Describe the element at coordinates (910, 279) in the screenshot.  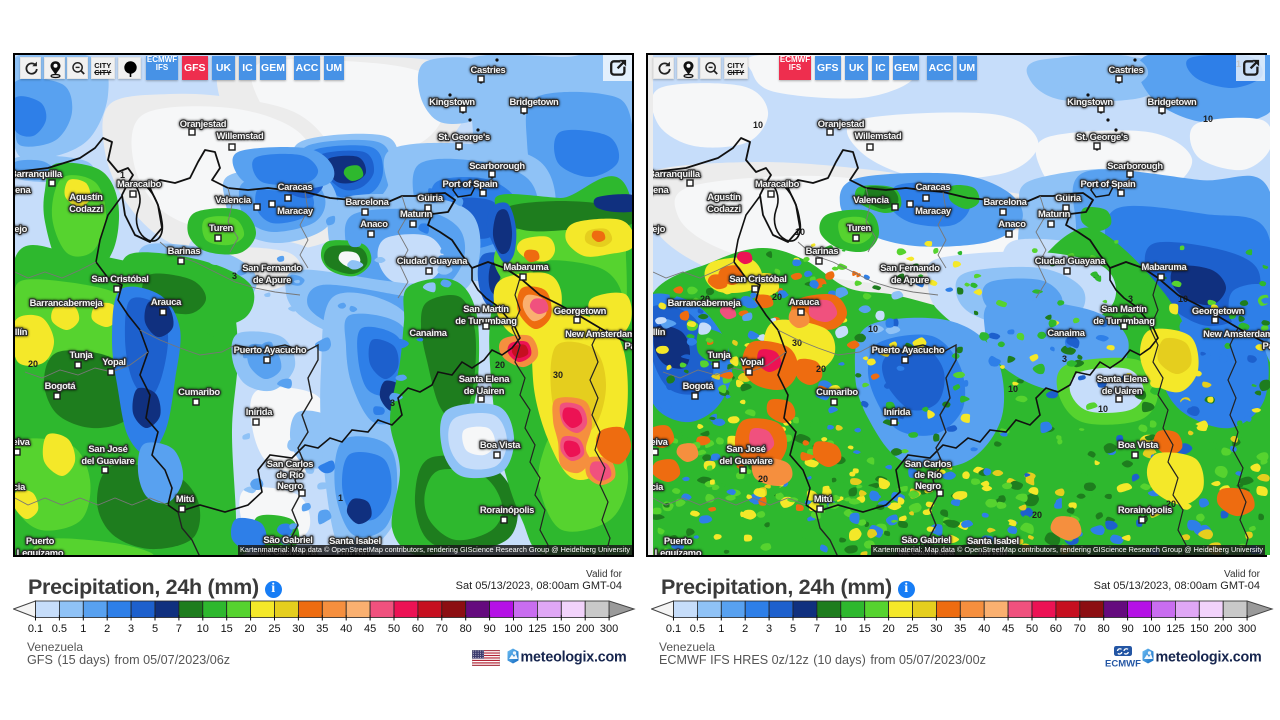
I see `svg-text: de Apure` at that location.